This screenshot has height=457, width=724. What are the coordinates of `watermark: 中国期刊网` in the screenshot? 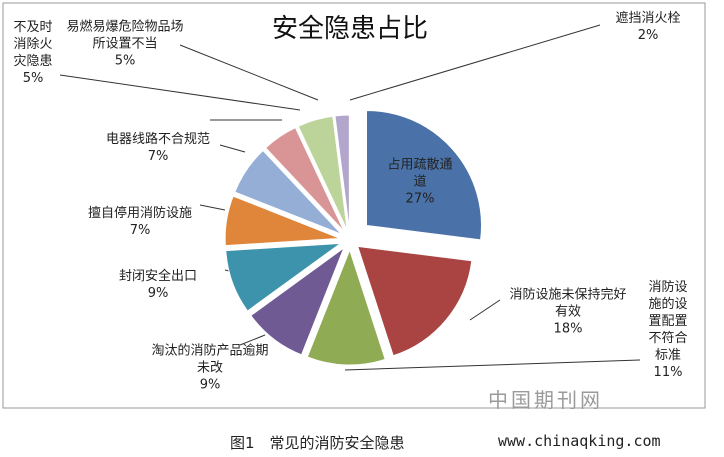 It's located at (545, 400).